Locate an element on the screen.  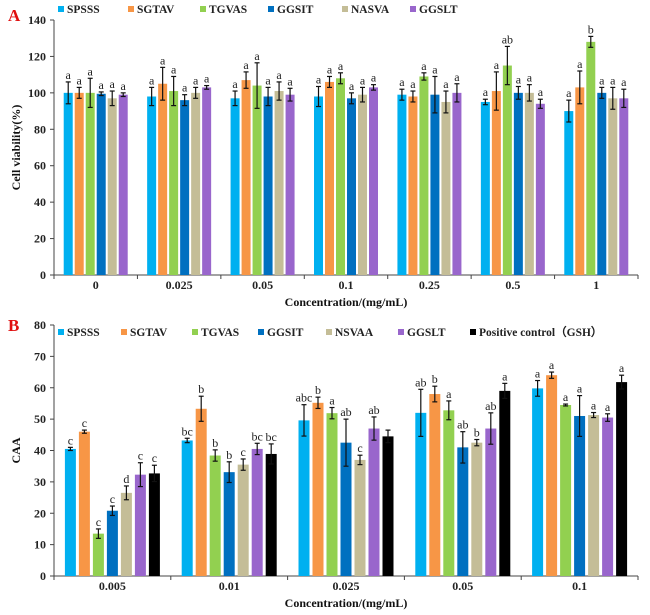
legend-label: NSVAA is located at coordinates (354, 333).